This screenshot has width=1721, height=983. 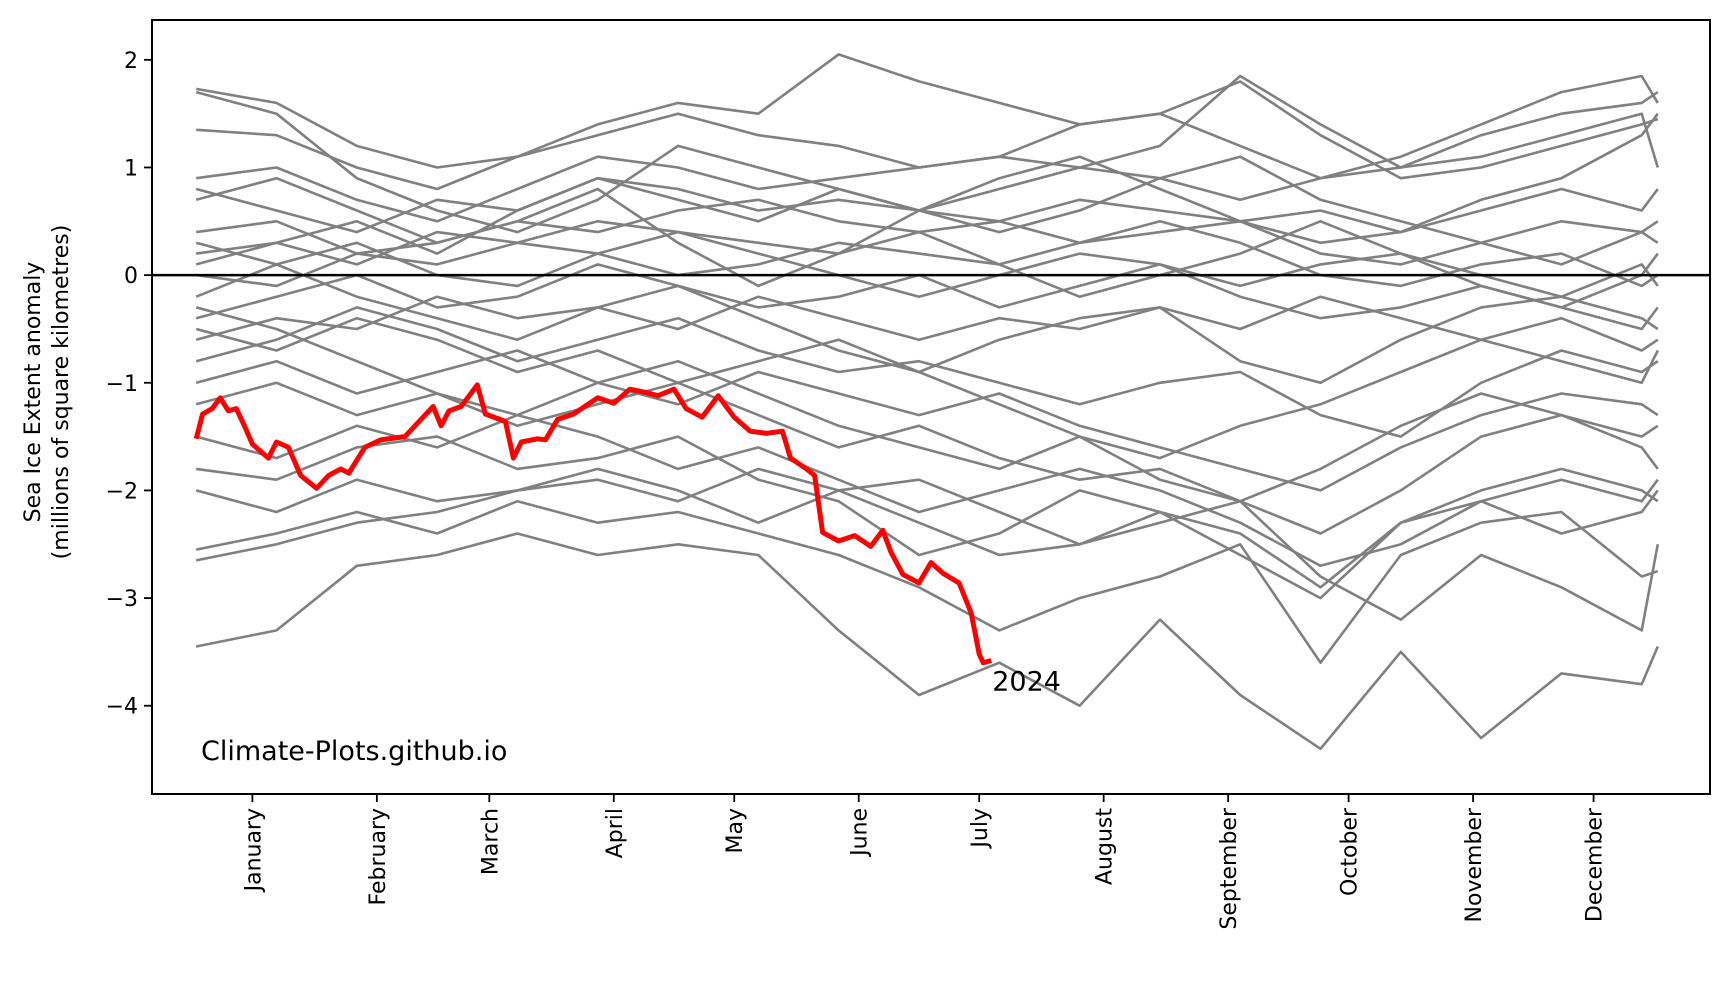 What do you see at coordinates (1595, 864) in the screenshot?
I see `x-tick-label: December` at bounding box center [1595, 864].